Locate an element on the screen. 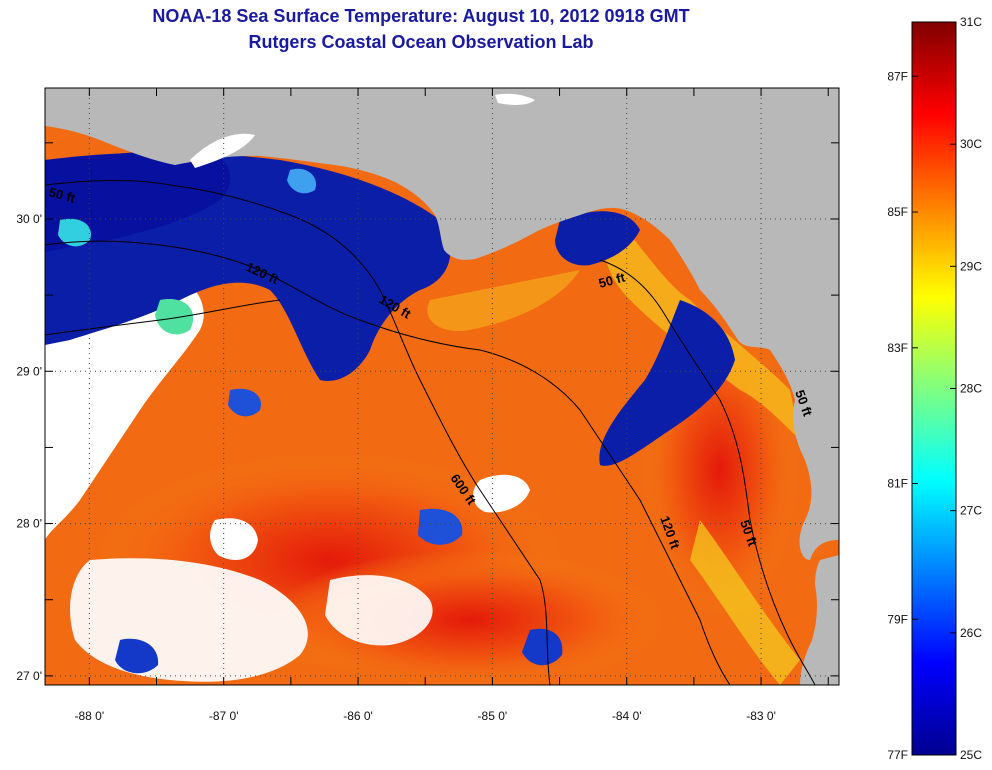  cbar-label-c: 26C is located at coordinates (971, 633).